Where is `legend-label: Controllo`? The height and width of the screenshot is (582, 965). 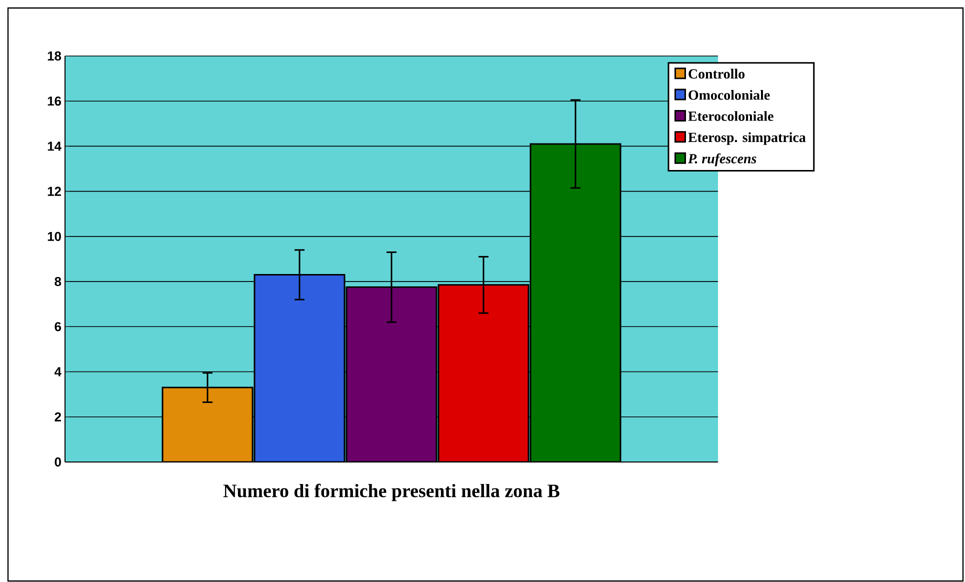 legend-label: Controllo is located at coordinates (716, 73).